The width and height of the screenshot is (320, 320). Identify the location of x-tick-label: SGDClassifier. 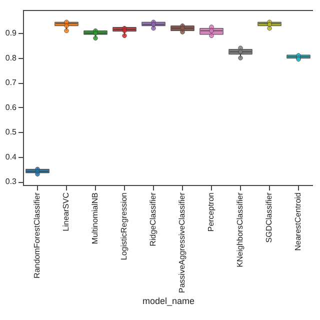
(269, 217).